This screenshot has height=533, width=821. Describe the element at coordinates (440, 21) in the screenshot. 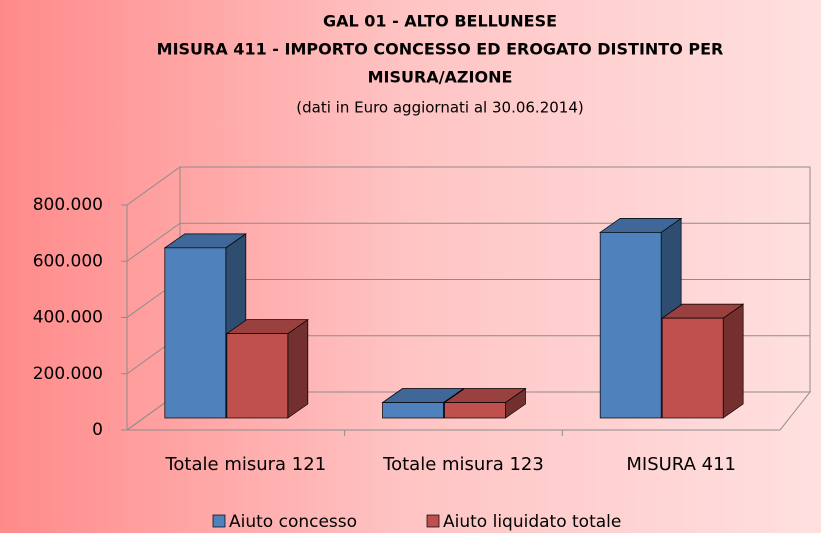

I see `chart-title: GAL 01 - ALTO BELLUNESE` at that location.